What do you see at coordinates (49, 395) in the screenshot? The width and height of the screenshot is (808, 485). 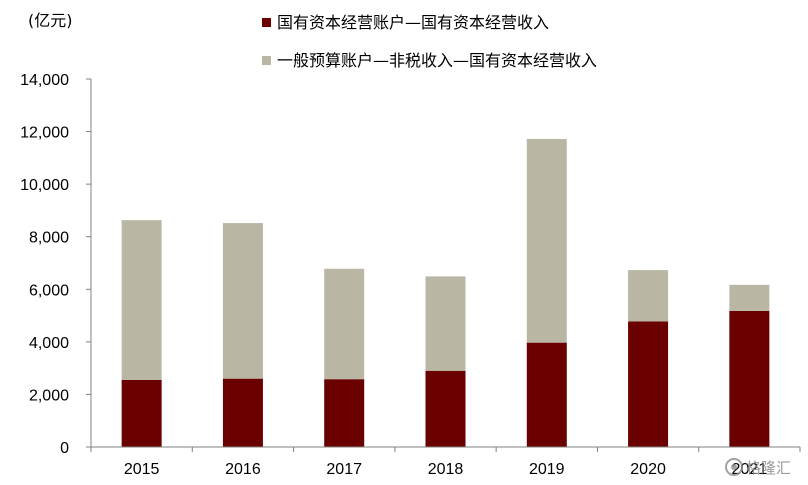 I see `y-tick-label: 2,000` at bounding box center [49, 395].